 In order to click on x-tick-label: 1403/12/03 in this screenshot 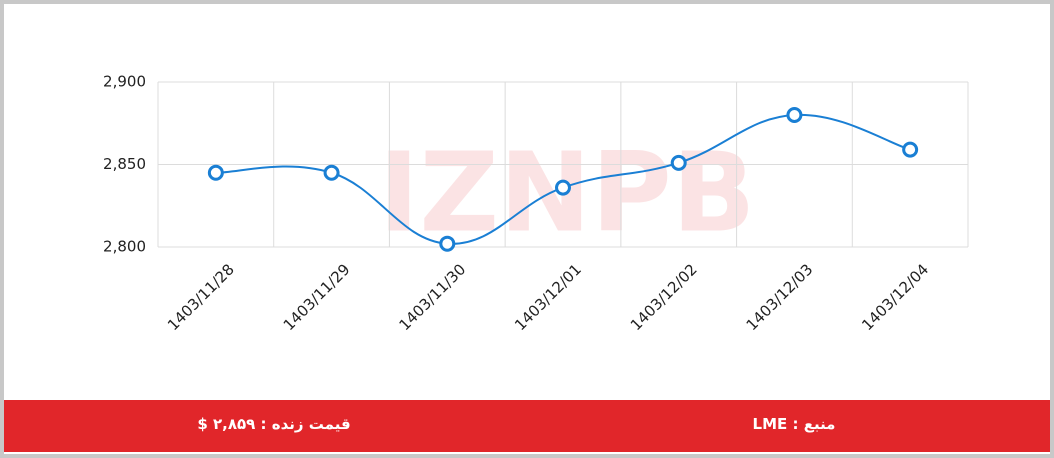, I will do `click(780, 297)`.